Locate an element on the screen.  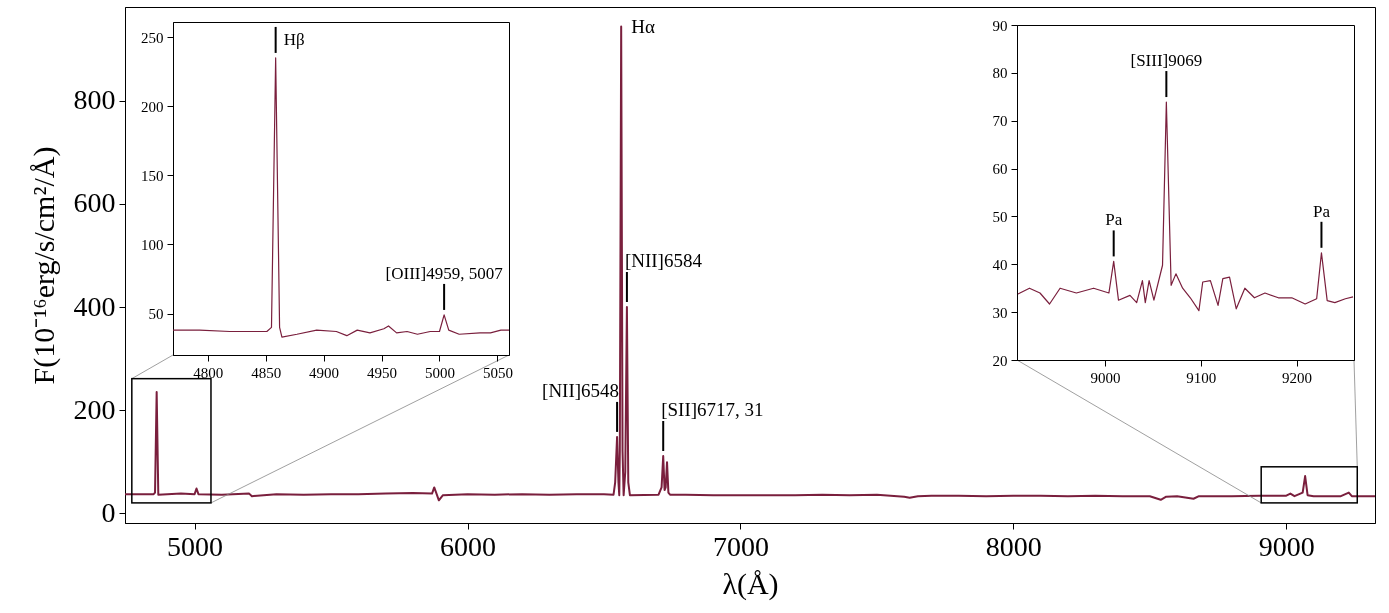
annotation: [SII]6717, 31 is located at coordinates (712, 409).